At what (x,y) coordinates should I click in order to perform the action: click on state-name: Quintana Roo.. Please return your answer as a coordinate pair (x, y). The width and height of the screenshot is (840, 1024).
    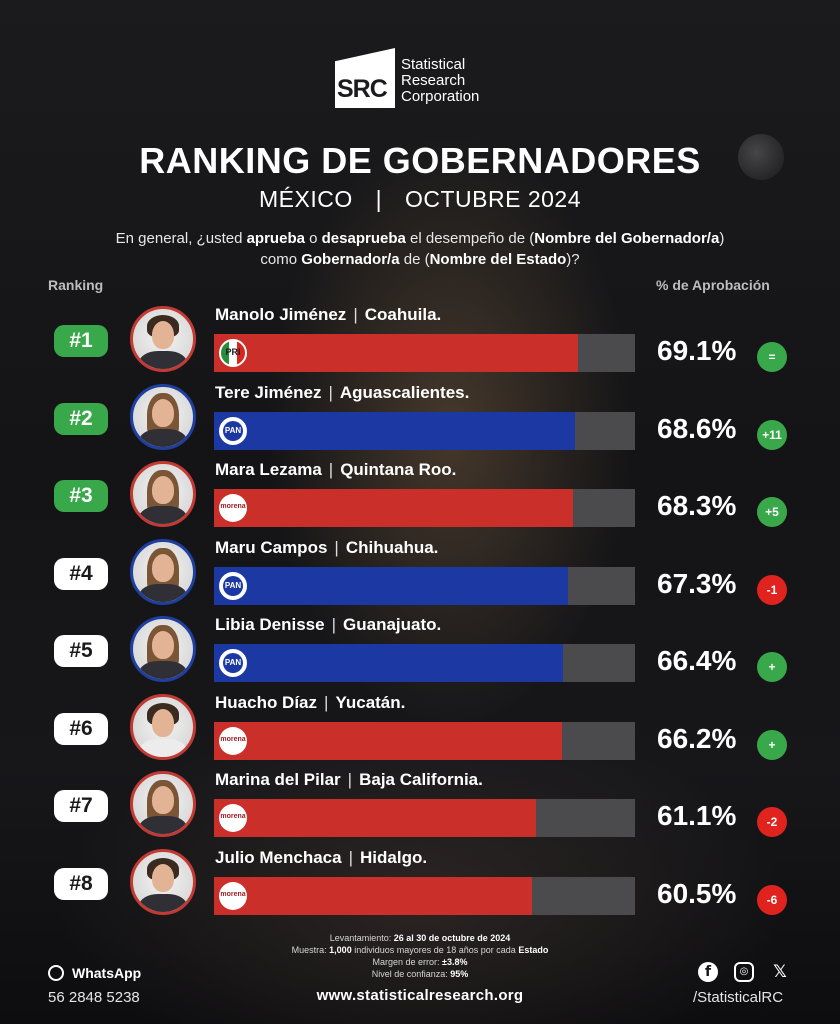
    Looking at the image, I should click on (398, 469).